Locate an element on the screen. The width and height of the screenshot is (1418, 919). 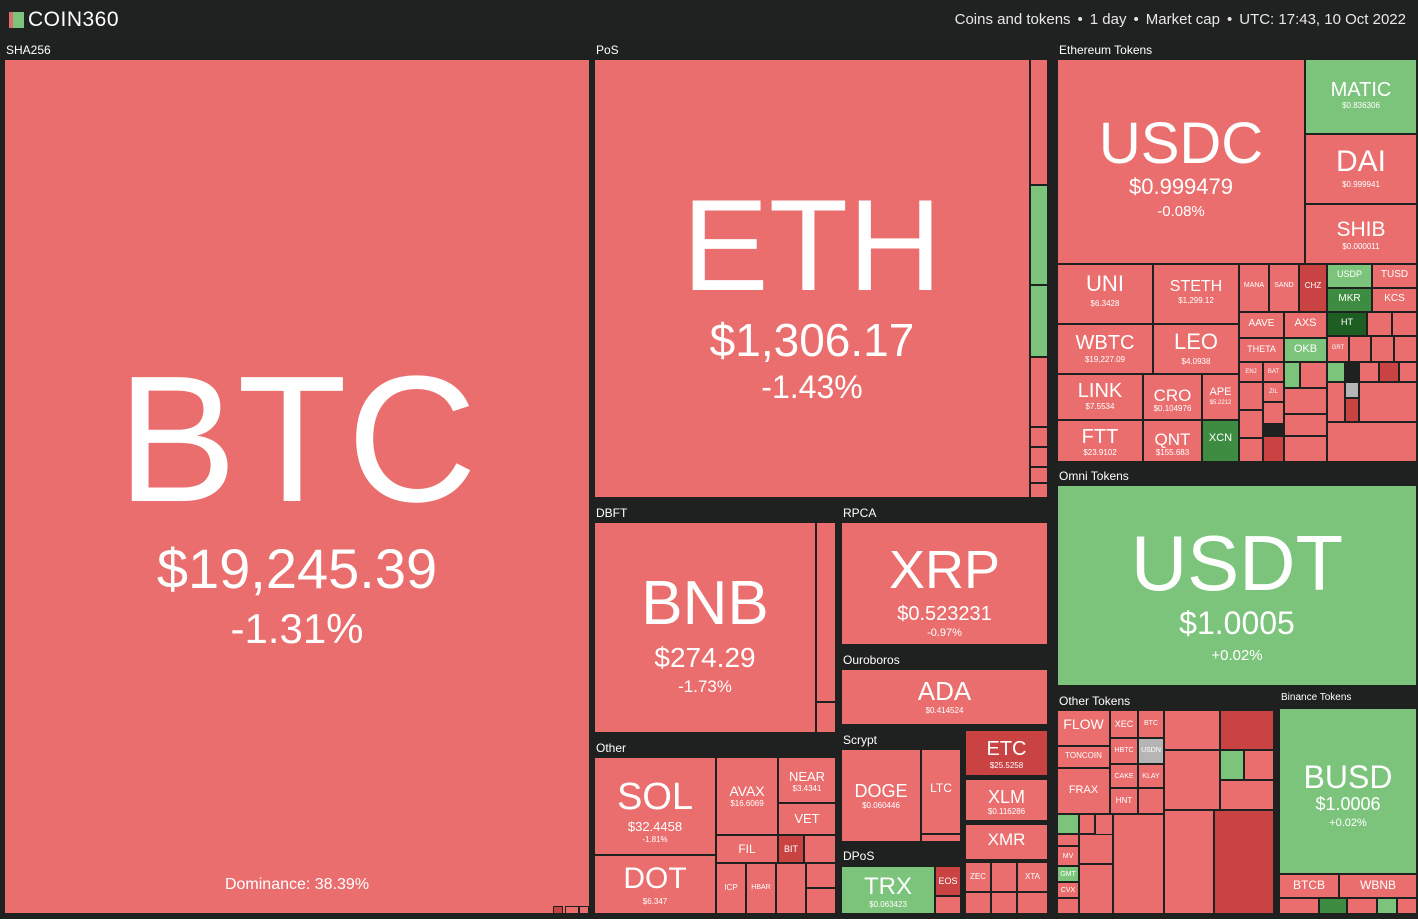
tile-eth: ETH $1,306.17 -1.43% is located at coordinates (812, 278).